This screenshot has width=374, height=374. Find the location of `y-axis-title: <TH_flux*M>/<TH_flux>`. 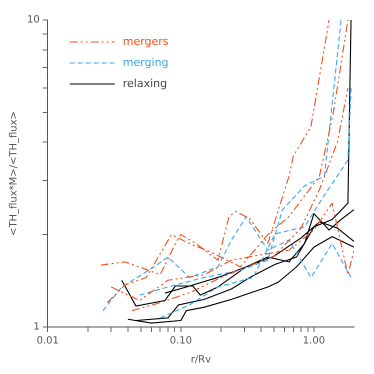

y-axis-title: <TH_flux*M>/<TH_flux> is located at coordinates (14, 173).